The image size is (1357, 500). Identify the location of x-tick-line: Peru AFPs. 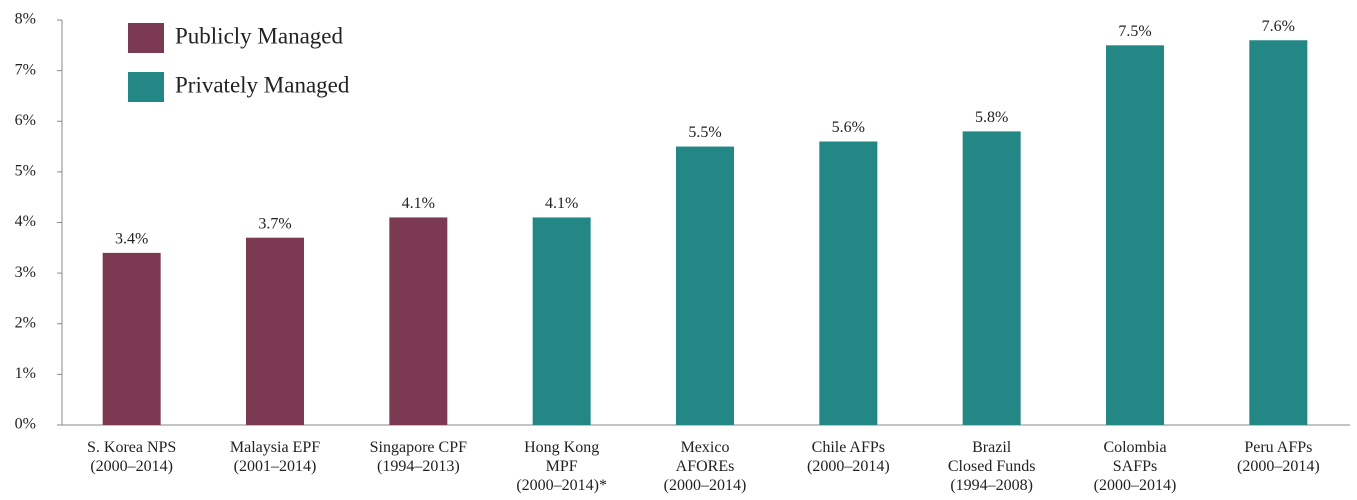
(1278, 447).